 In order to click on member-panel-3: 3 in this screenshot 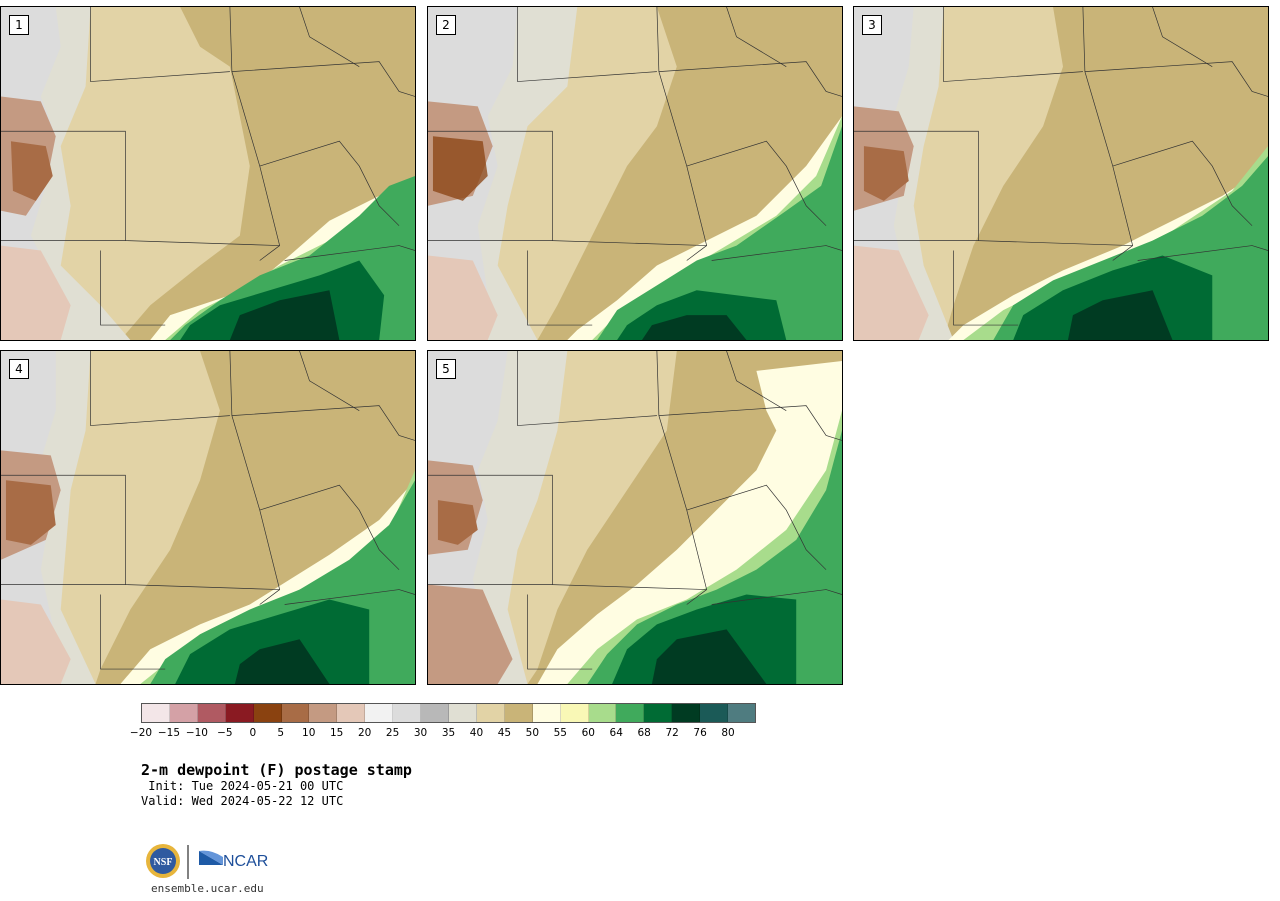, I will do `click(1061, 173)`.